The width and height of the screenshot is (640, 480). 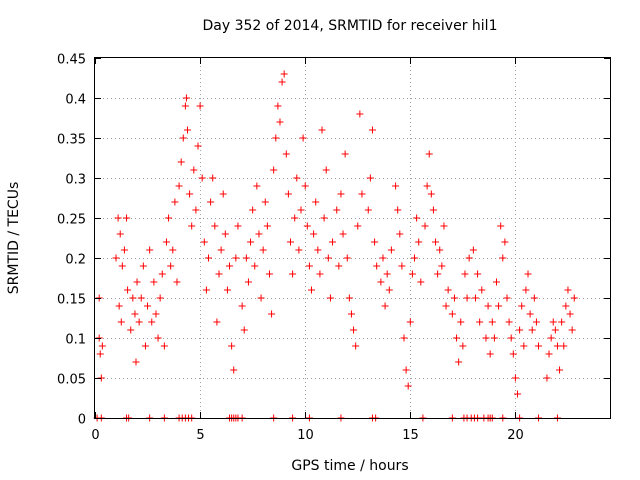 What do you see at coordinates (71, 220) in the screenshot?
I see `y-tick-label: 0.25` at bounding box center [71, 220].